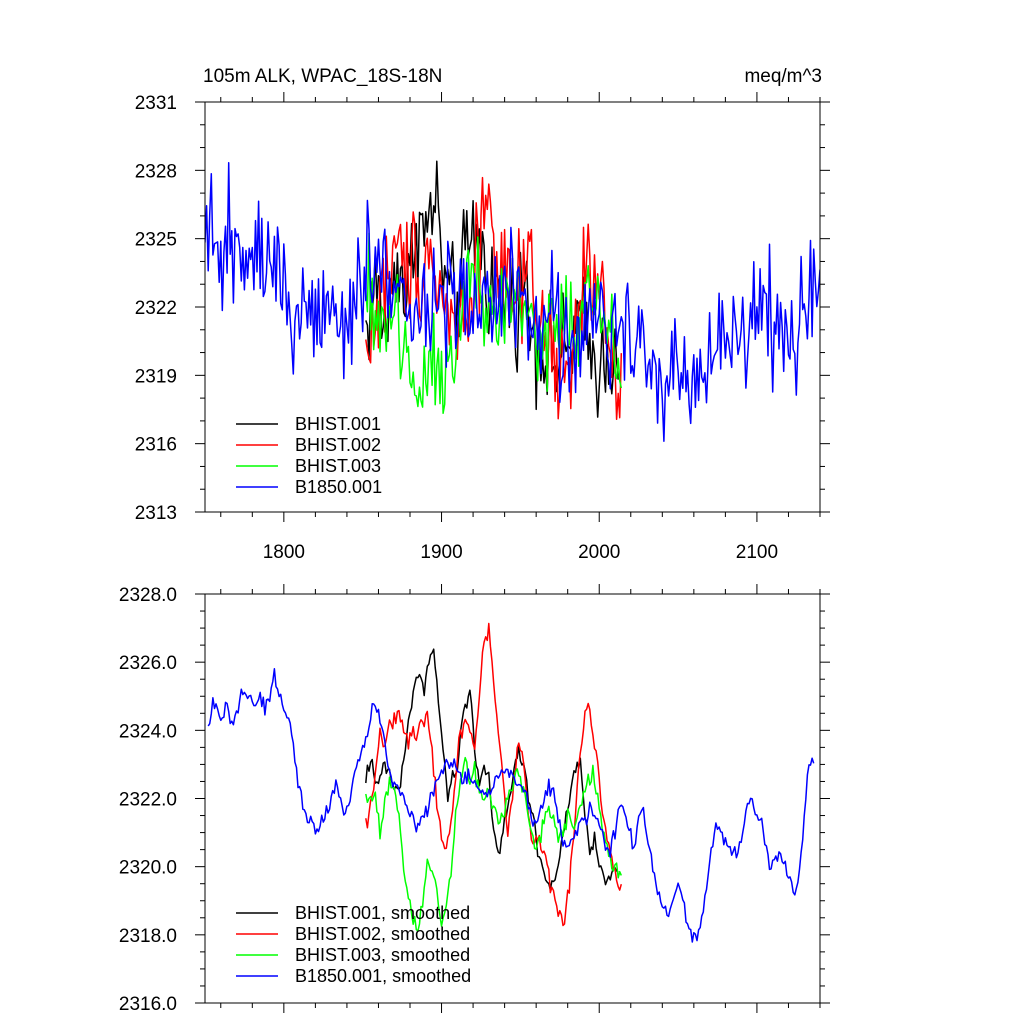 The height and width of the screenshot is (1024, 1024). I want to click on legend-label: BHIST.002, so click(338, 445).